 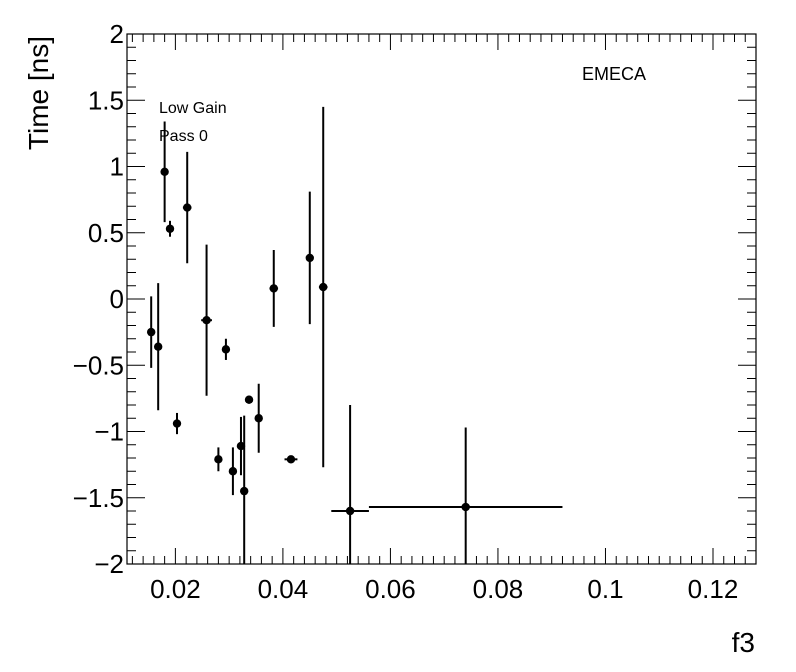 What do you see at coordinates (713, 589) in the screenshot?
I see `x-tick-label: 0.12` at bounding box center [713, 589].